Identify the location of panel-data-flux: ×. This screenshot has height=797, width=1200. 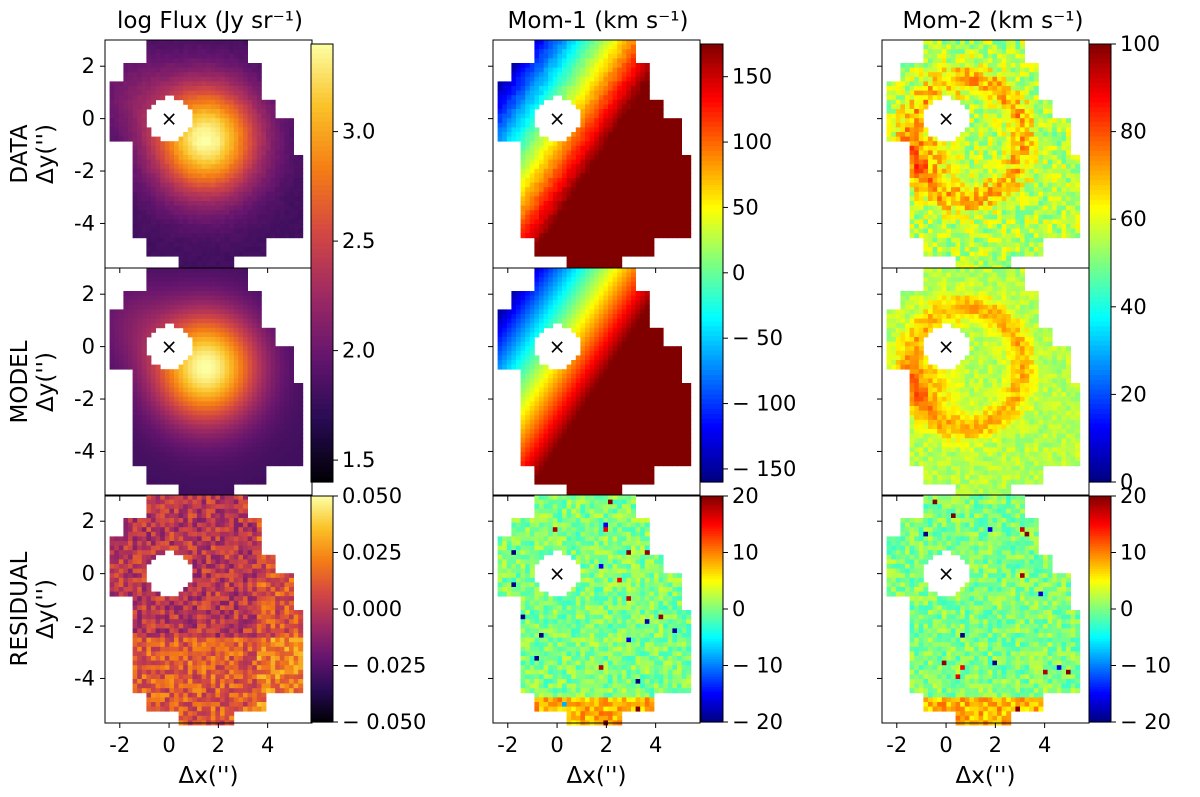
(206, 155).